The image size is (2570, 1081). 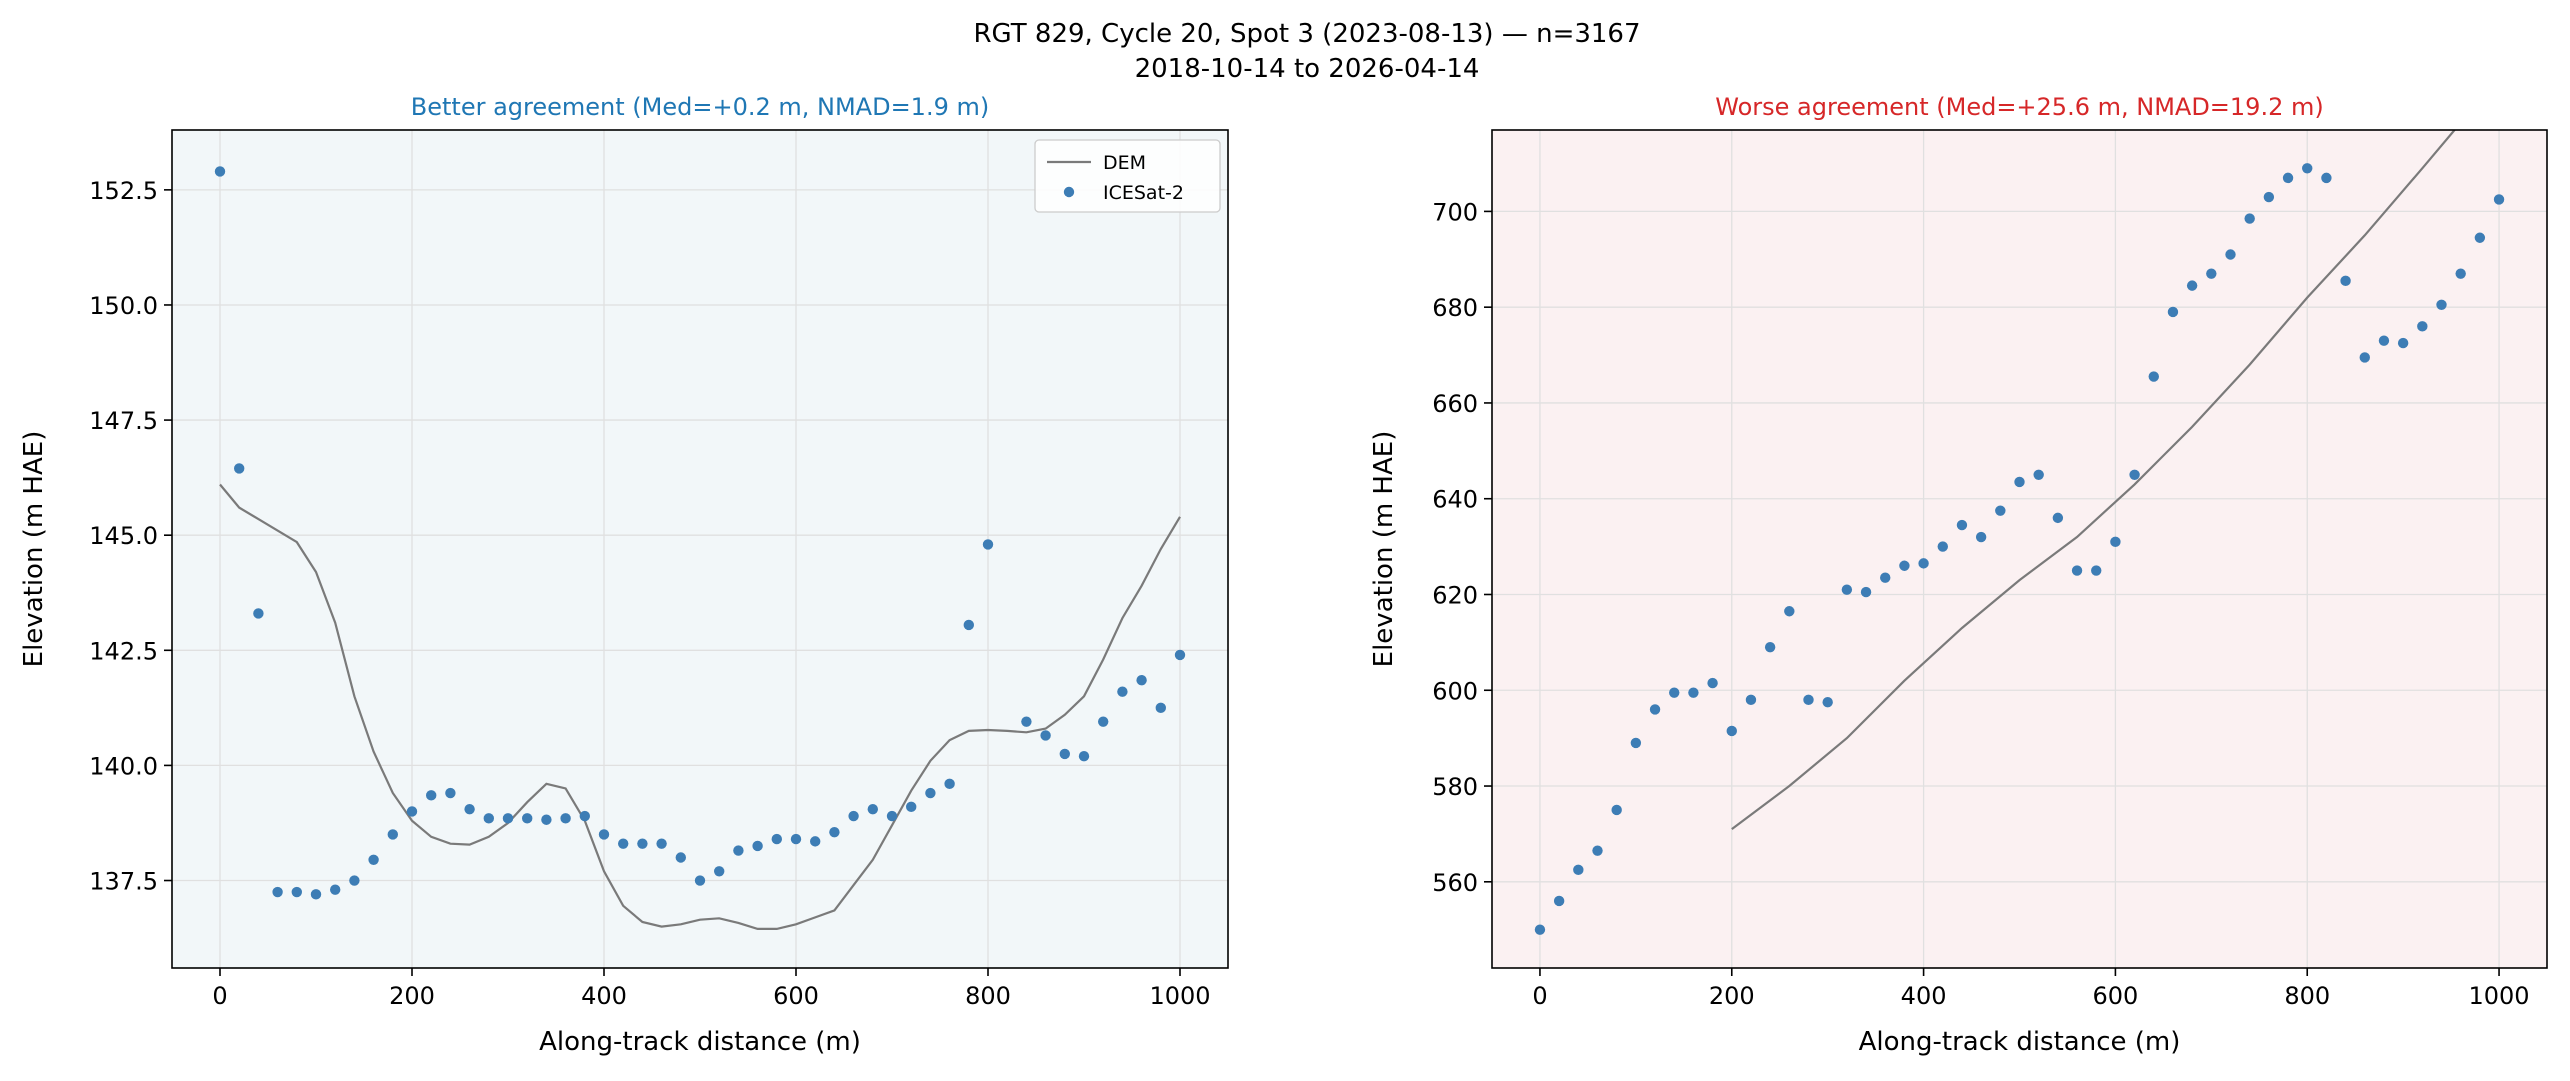 What do you see at coordinates (1455, 595) in the screenshot?
I see `y-tick-label: 620` at bounding box center [1455, 595].